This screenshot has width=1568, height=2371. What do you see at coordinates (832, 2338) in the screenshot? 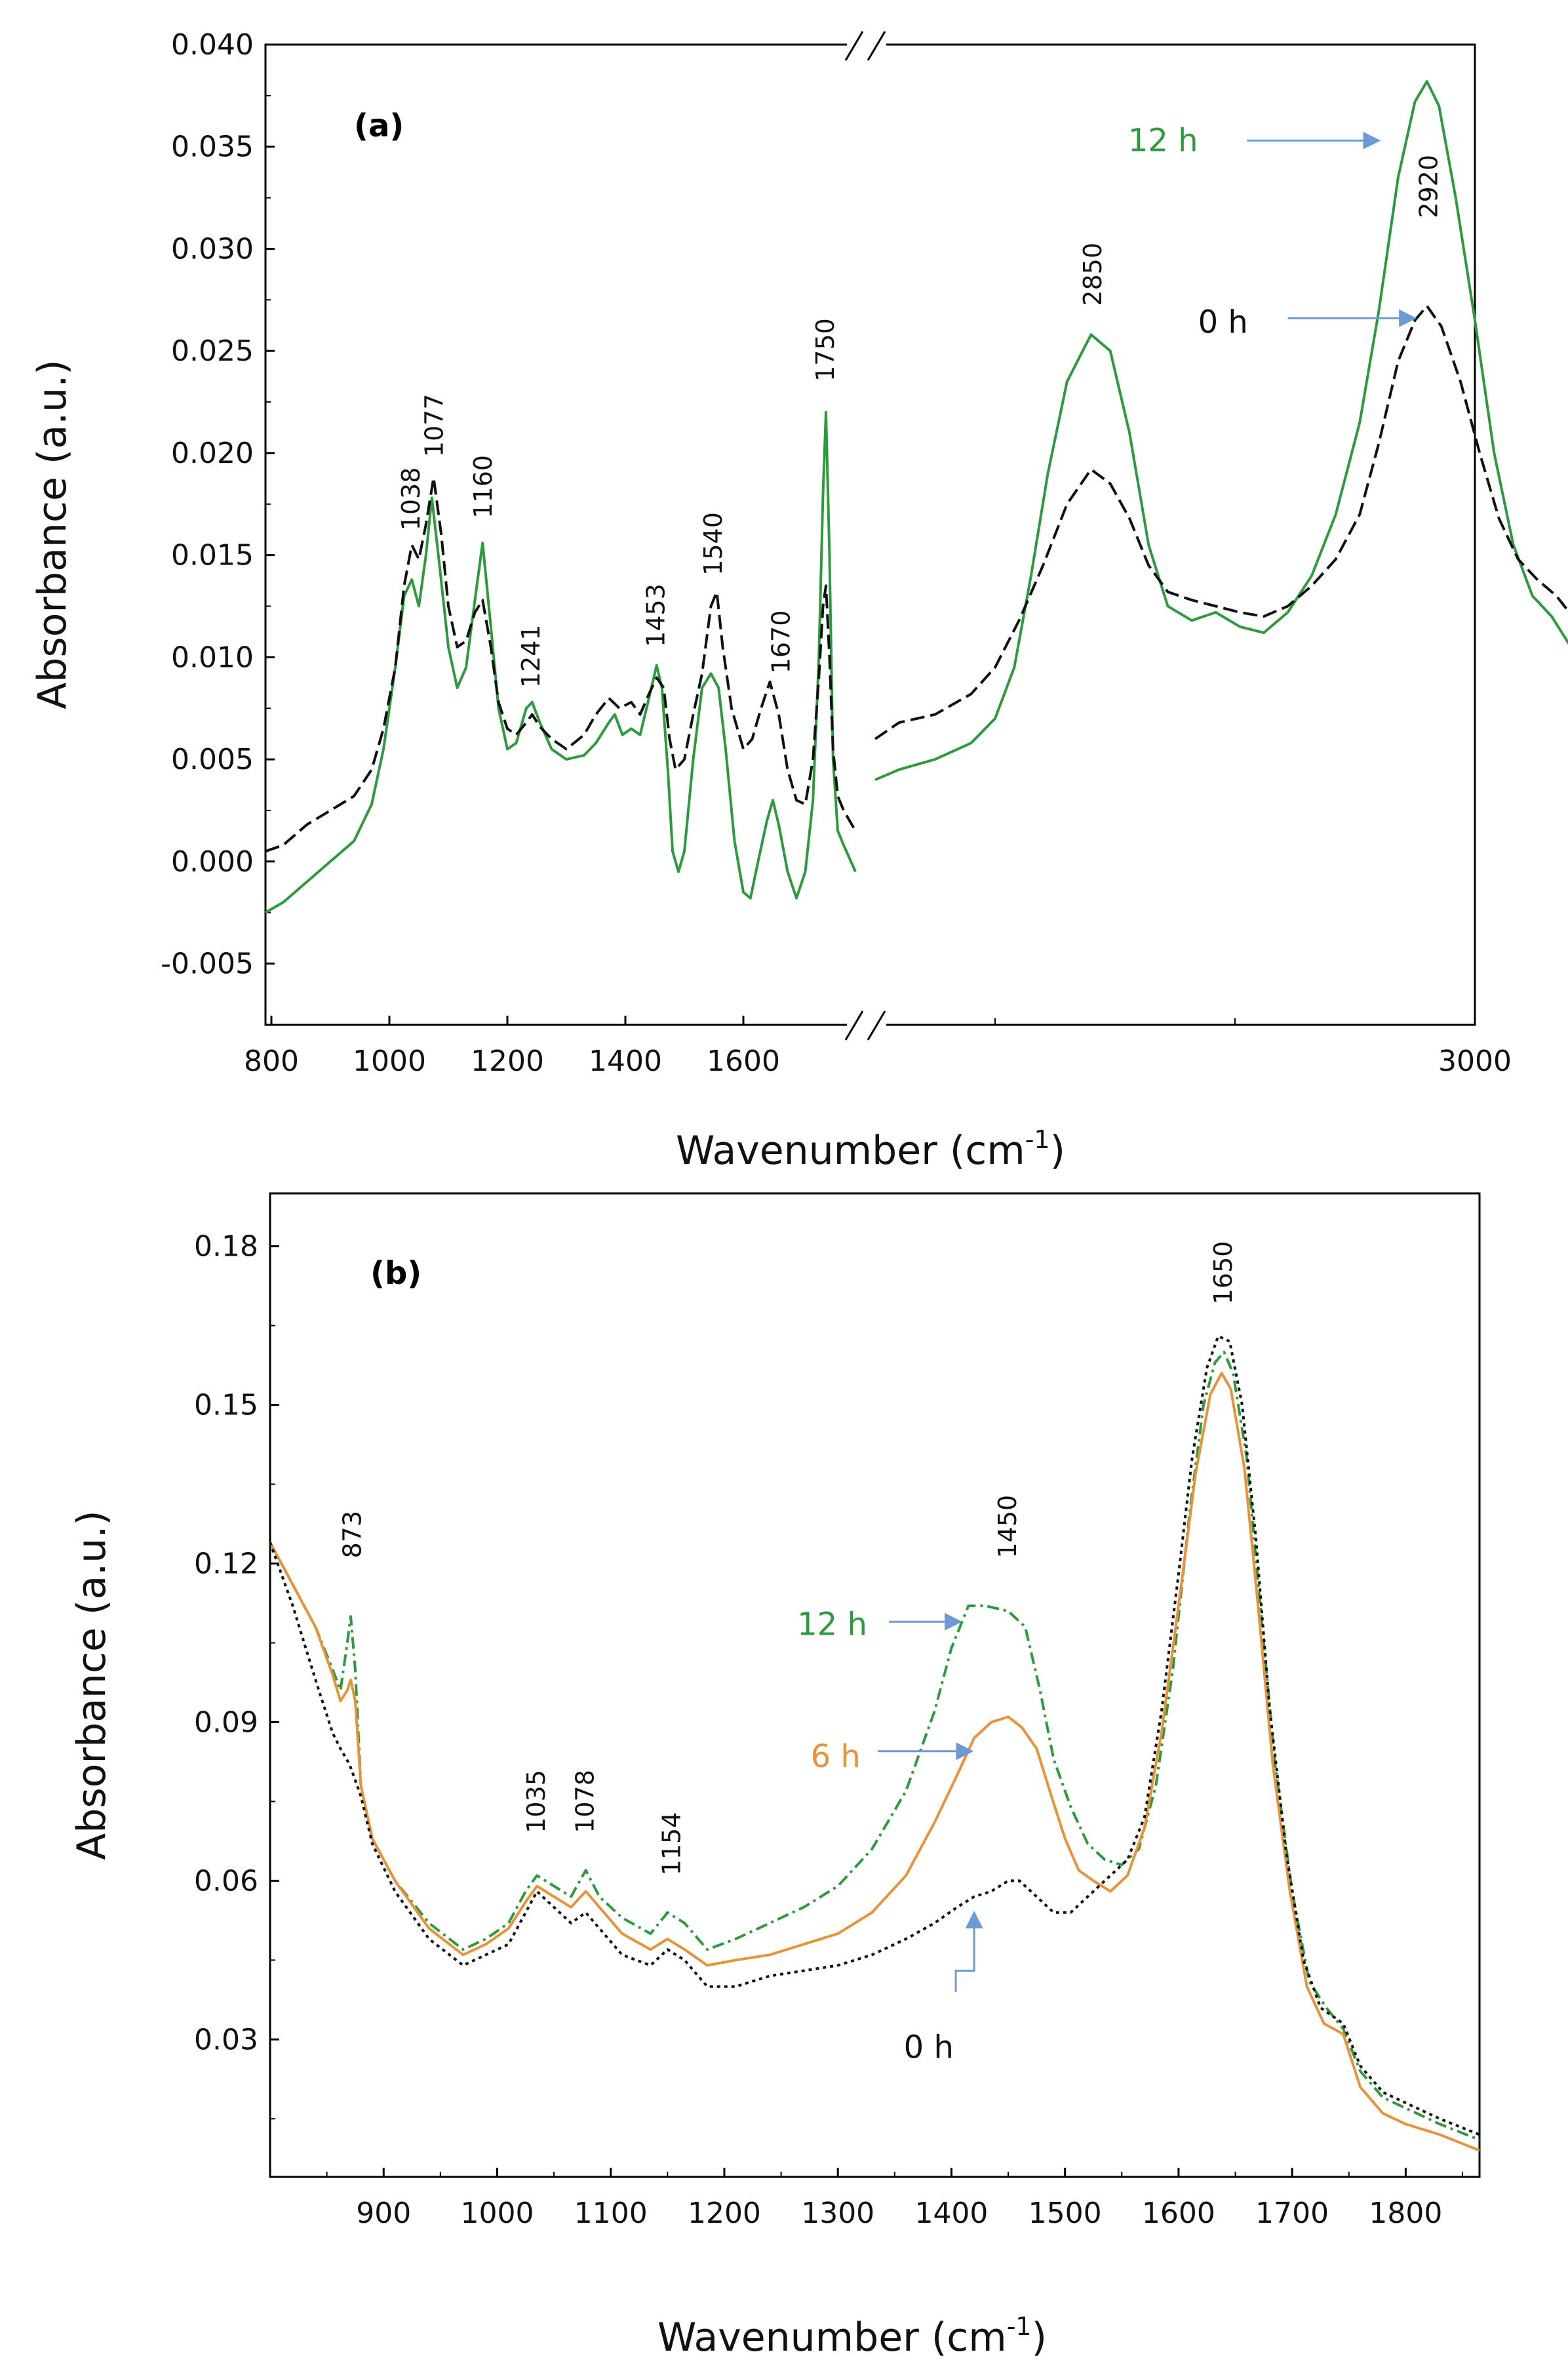
I see `panel-b-x-axis-title-main: Wavenumber (cm` at bounding box center [832, 2338].